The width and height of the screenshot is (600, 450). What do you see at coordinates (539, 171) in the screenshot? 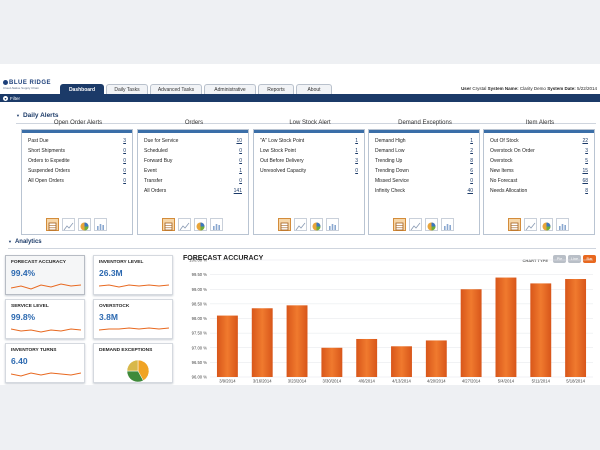
I see `alert-row: New Items 15` at bounding box center [539, 171].